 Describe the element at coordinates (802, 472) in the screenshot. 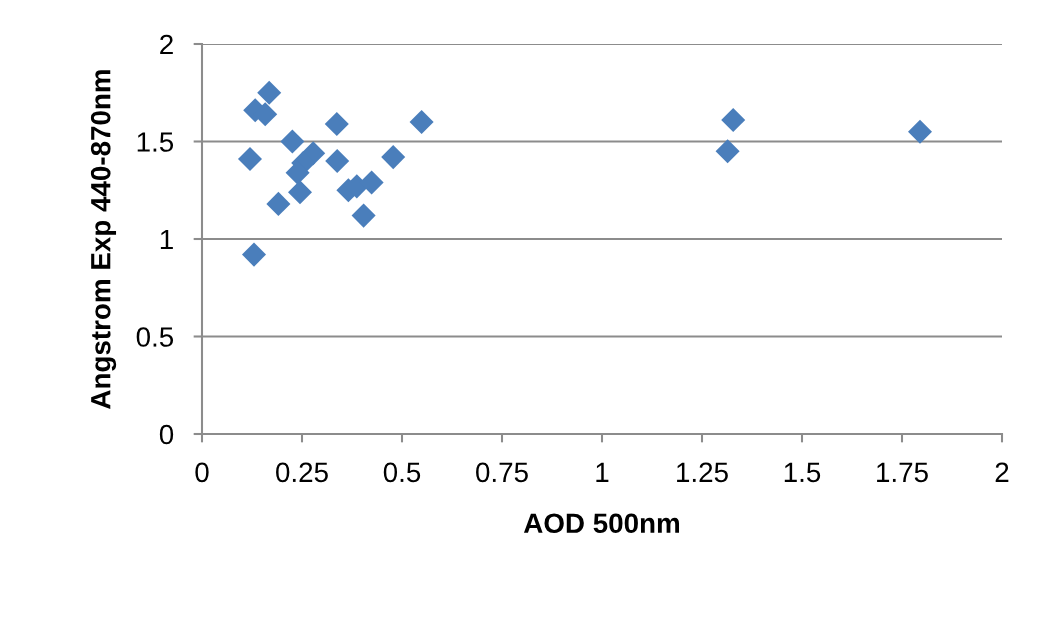

I see `x-tick-label: 1.5` at that location.